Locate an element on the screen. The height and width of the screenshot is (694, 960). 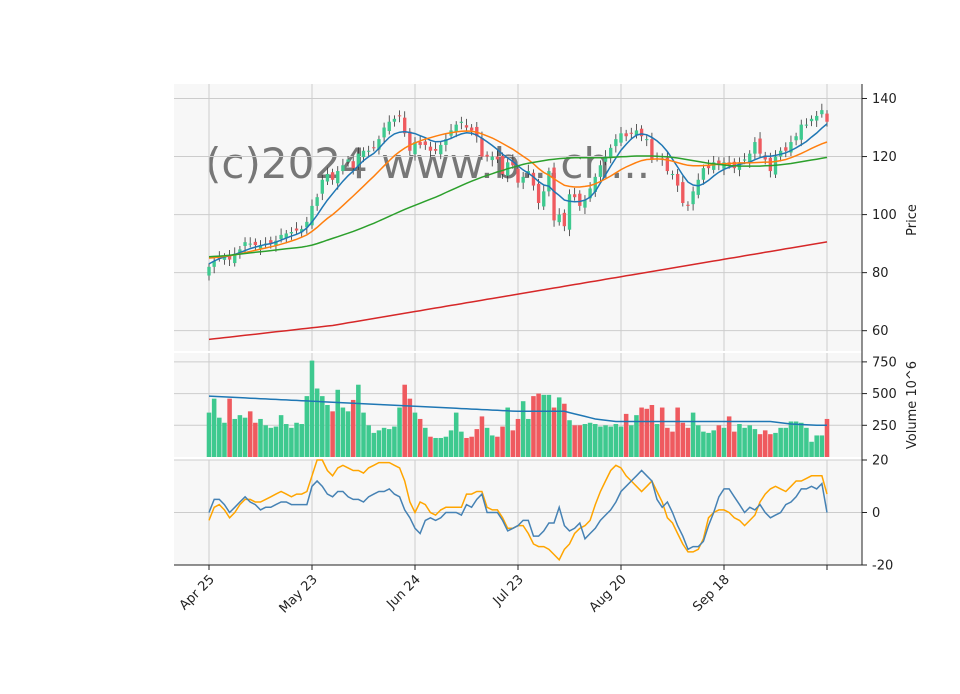
x-tick-label: Sep 18 is located at coordinates (711, 593).